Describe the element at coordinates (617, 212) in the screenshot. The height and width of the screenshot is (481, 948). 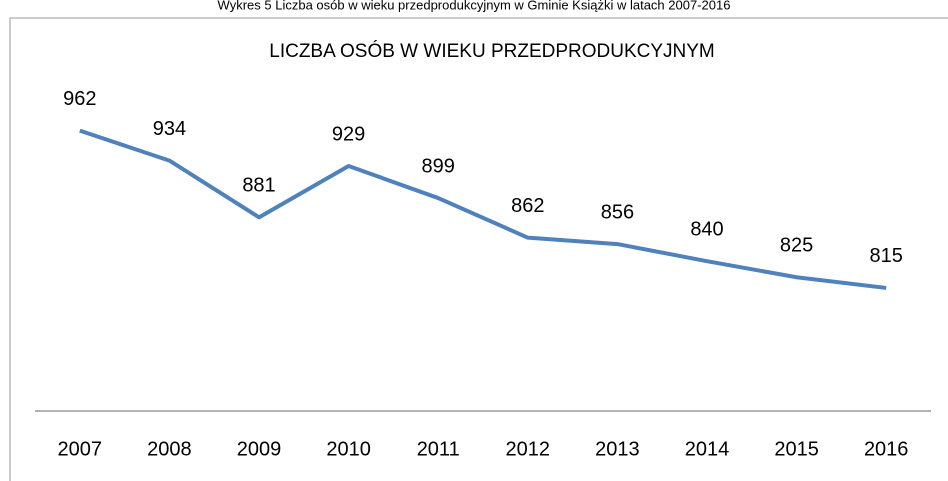
I see `data-label: 856` at that location.